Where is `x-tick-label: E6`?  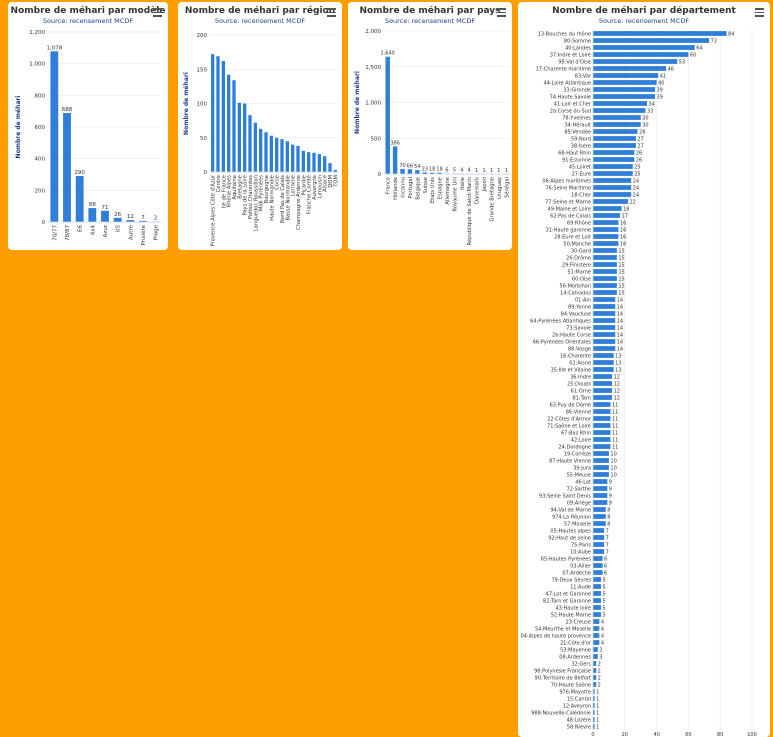
x-tick-label: E6 is located at coordinates (81, 228).